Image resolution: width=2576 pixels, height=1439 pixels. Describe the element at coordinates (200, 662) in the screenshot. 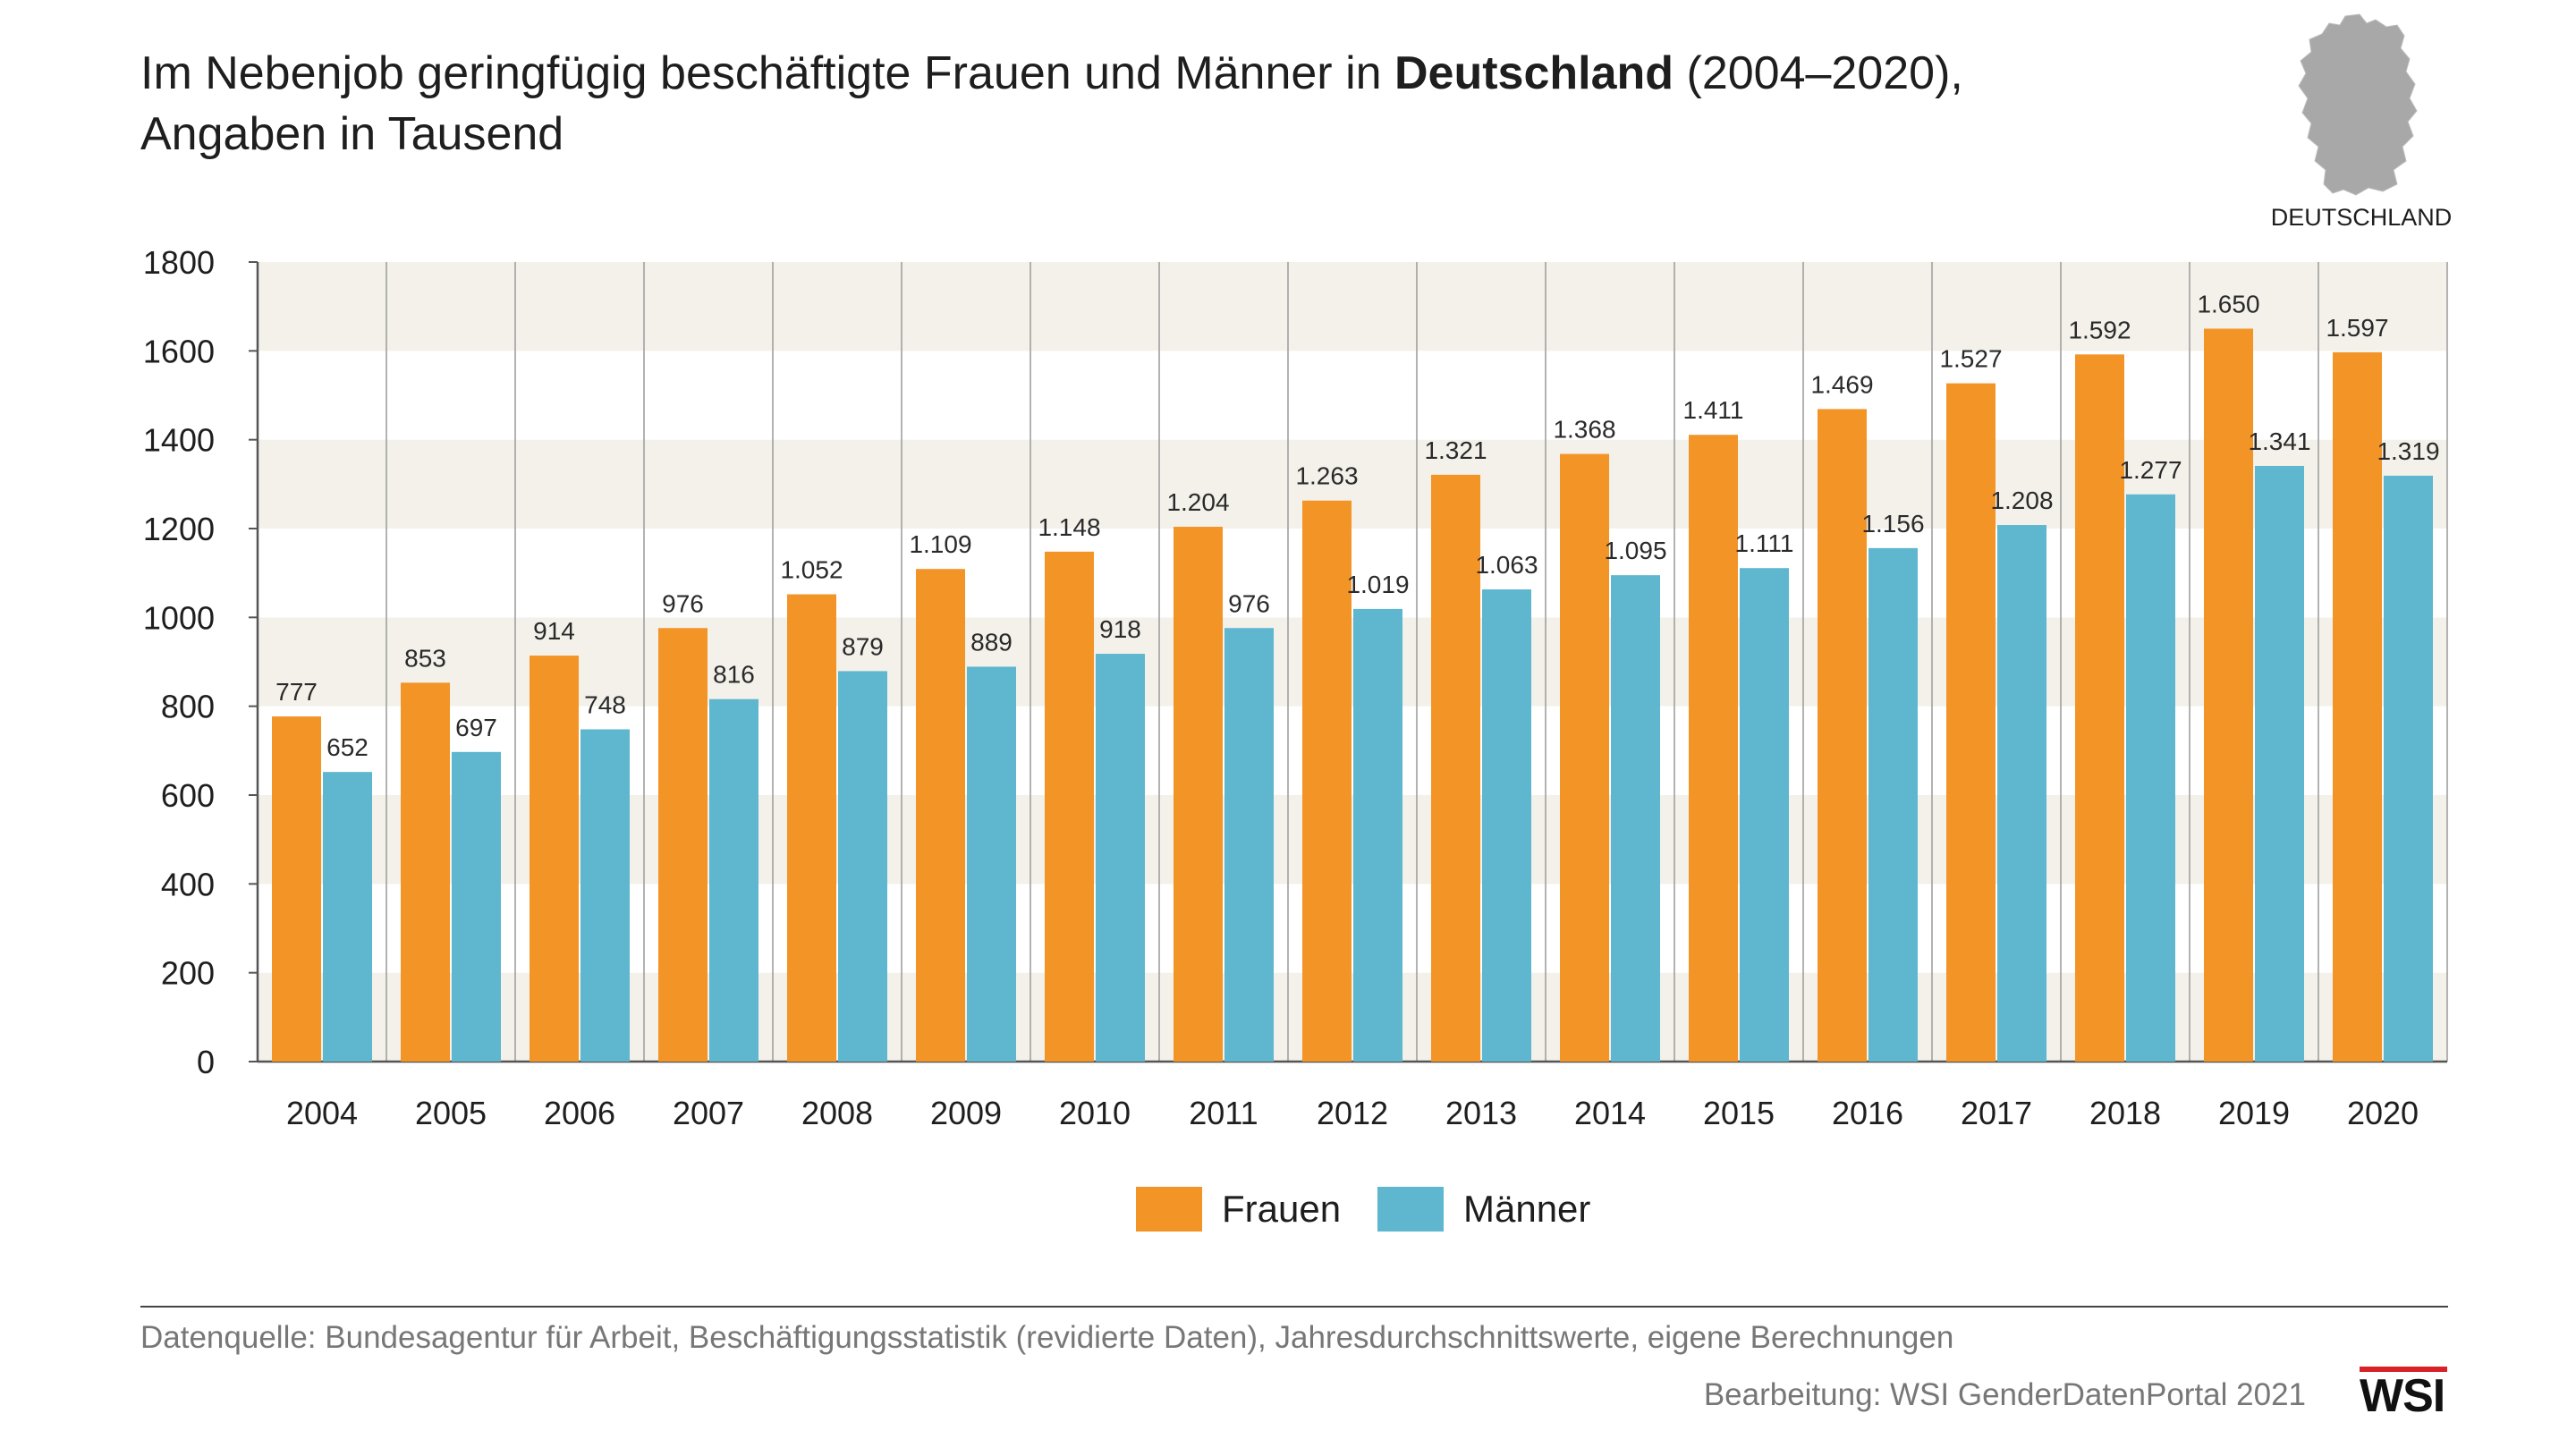

I see `y-axis-ticks: 0 200 400 600 800 1000 1200 1400 1600 1800` at that location.